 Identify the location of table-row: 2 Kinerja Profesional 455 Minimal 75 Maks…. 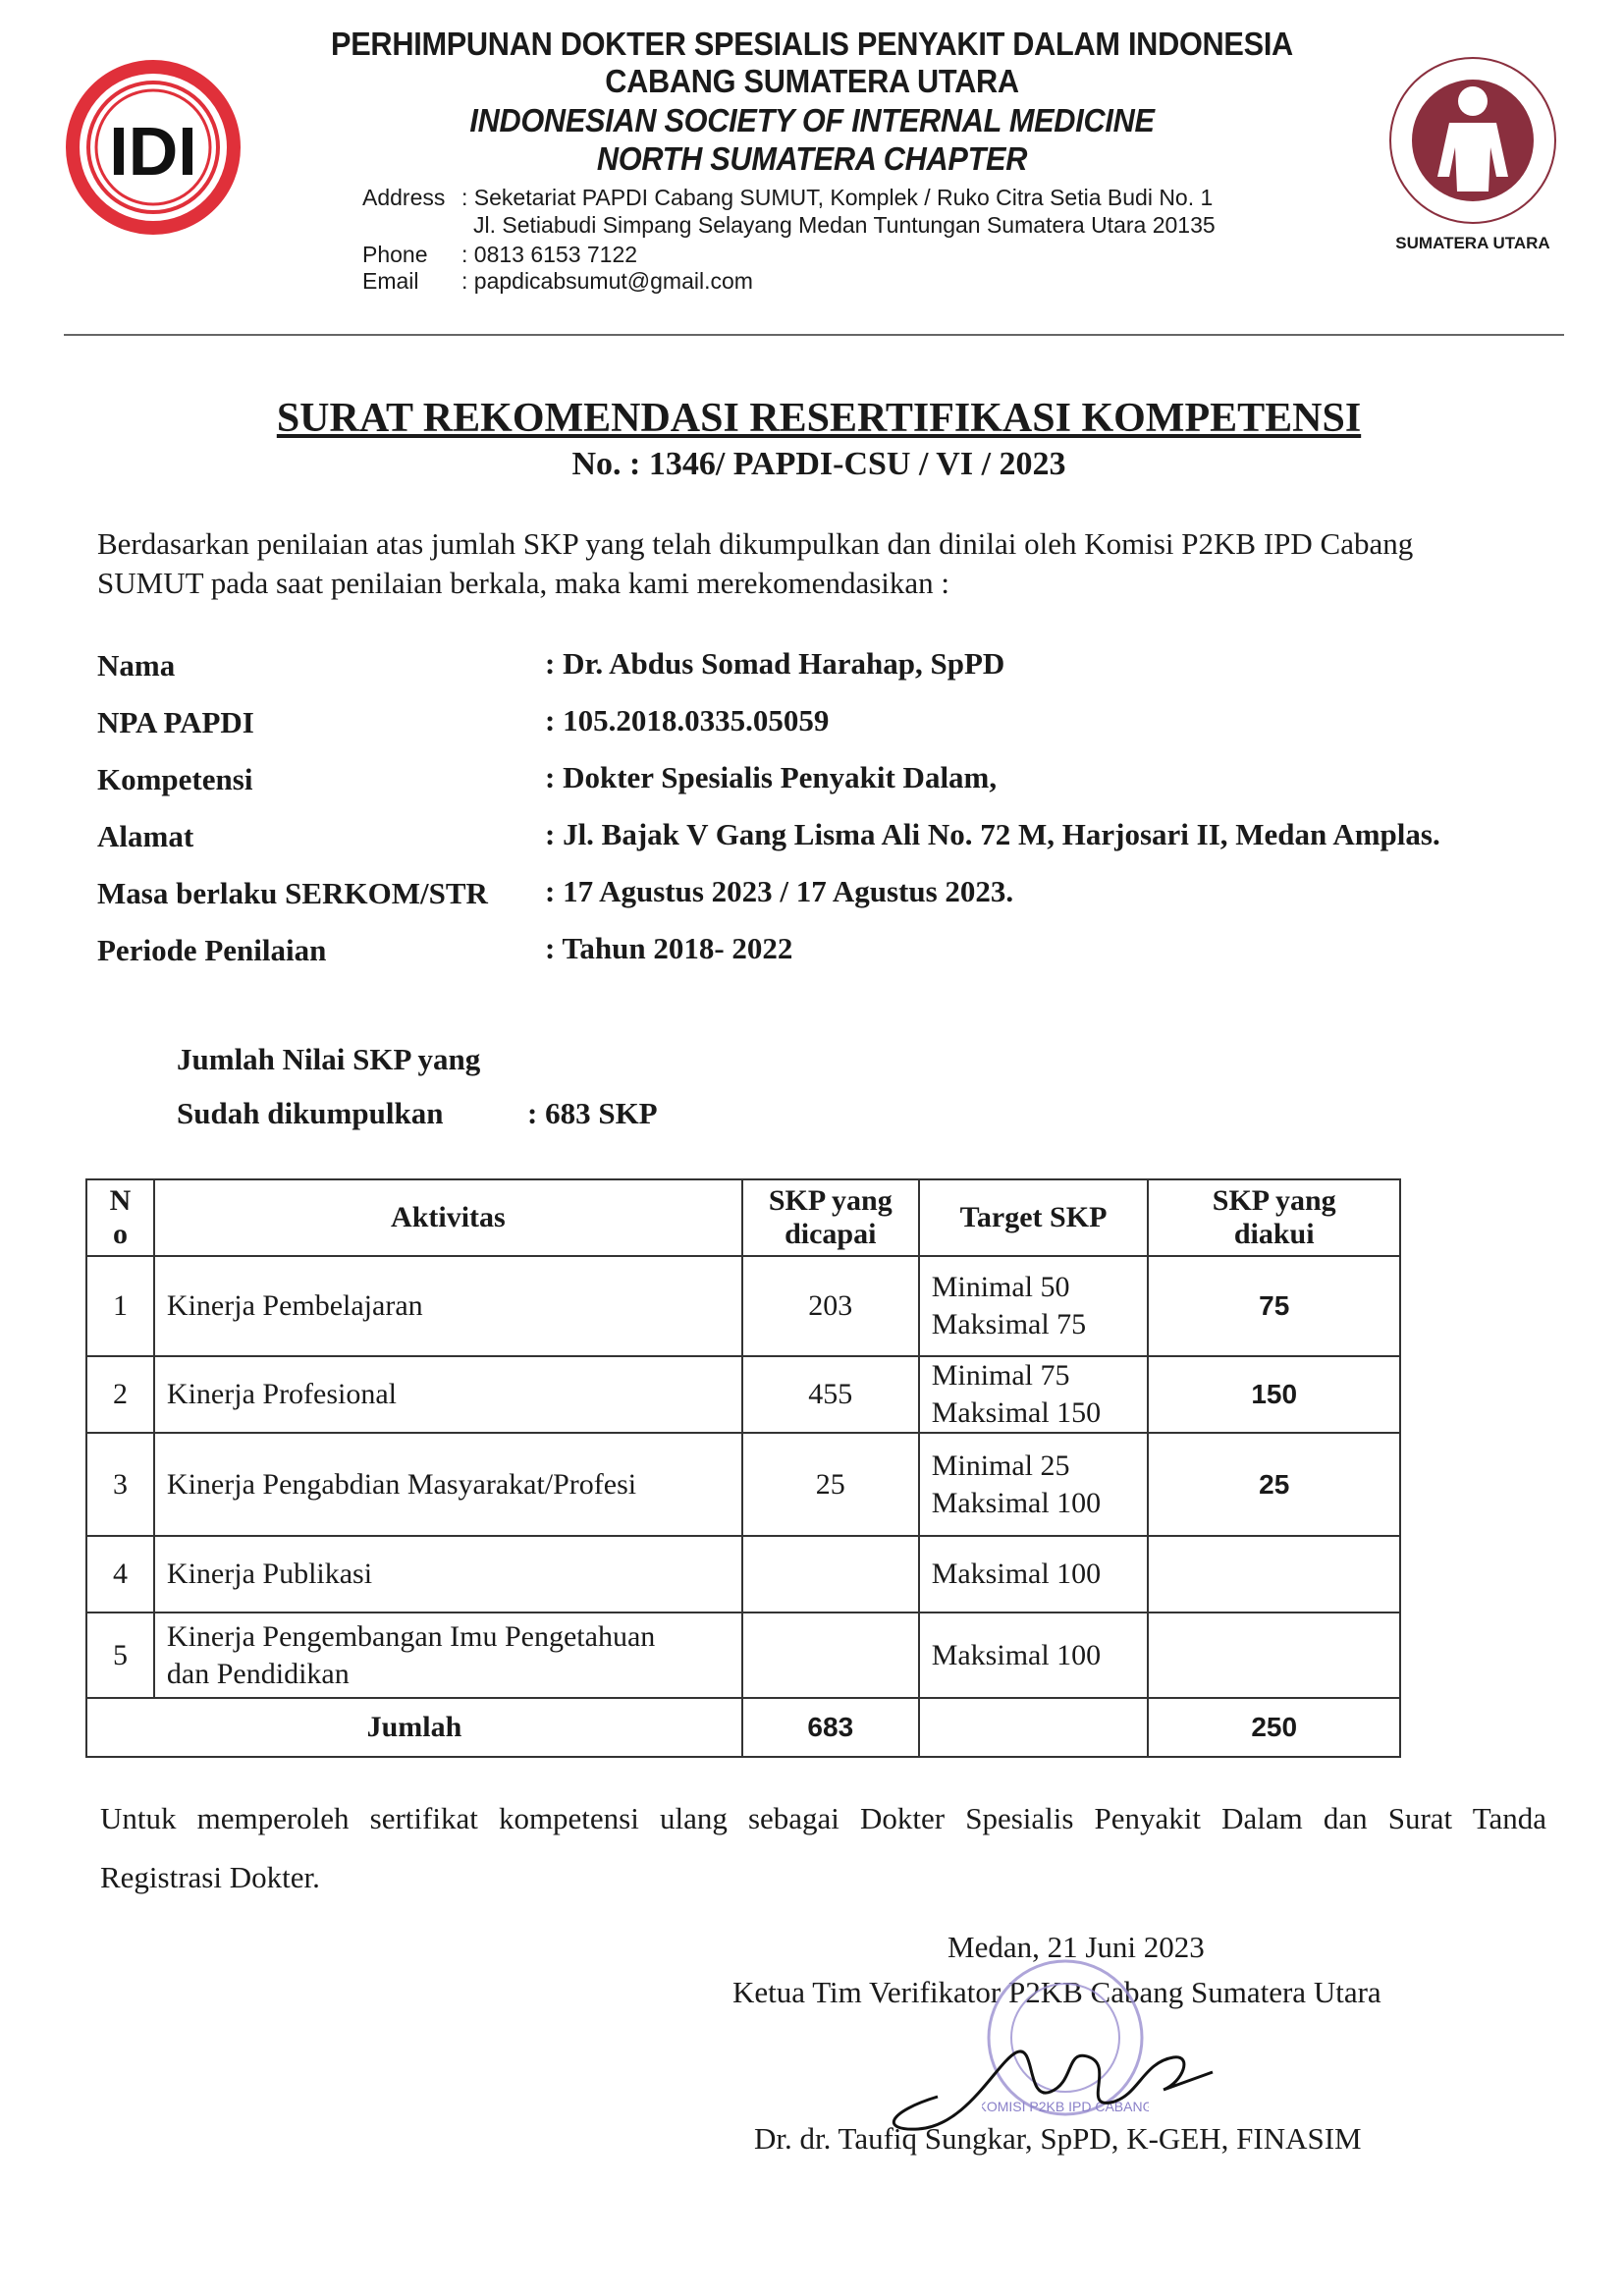
(743, 1394).